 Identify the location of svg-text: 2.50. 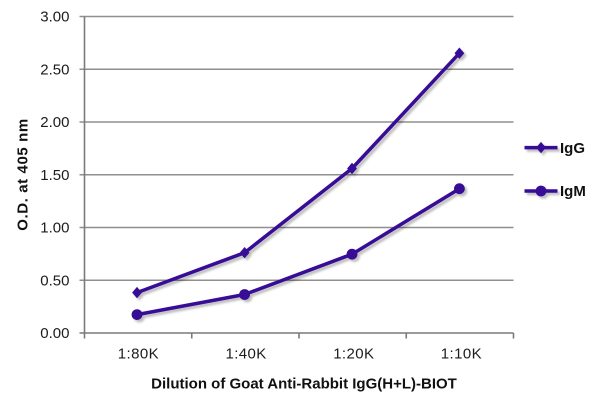
(54, 69).